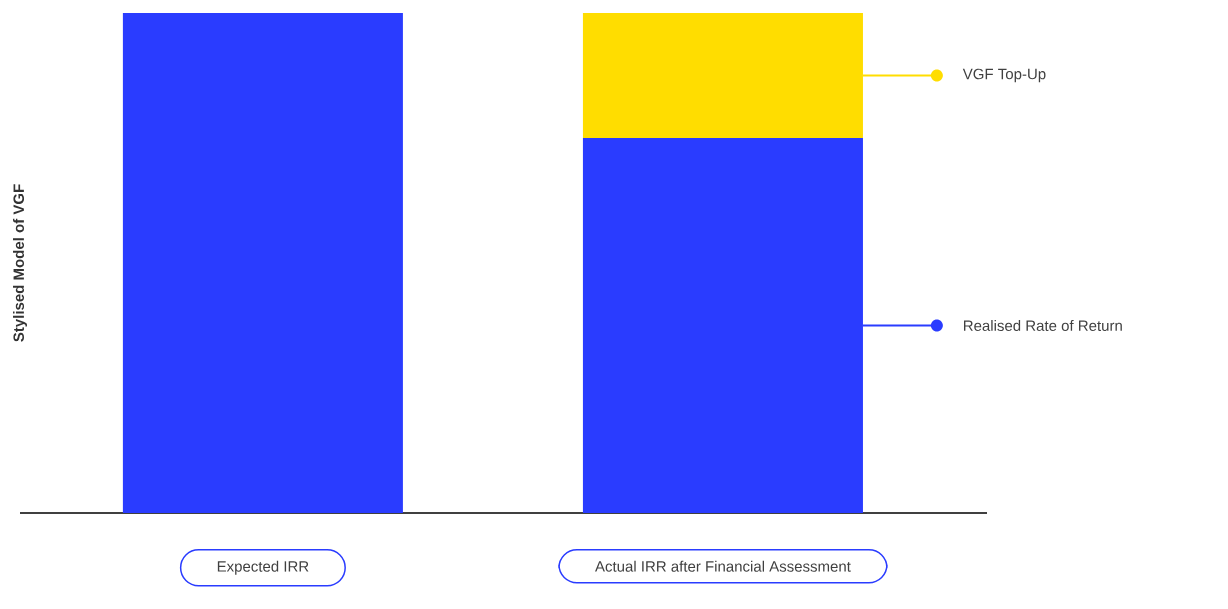 The image size is (1228, 609). What do you see at coordinates (1043, 325) in the screenshot?
I see `legend-label: Realised Rate of Return` at bounding box center [1043, 325].